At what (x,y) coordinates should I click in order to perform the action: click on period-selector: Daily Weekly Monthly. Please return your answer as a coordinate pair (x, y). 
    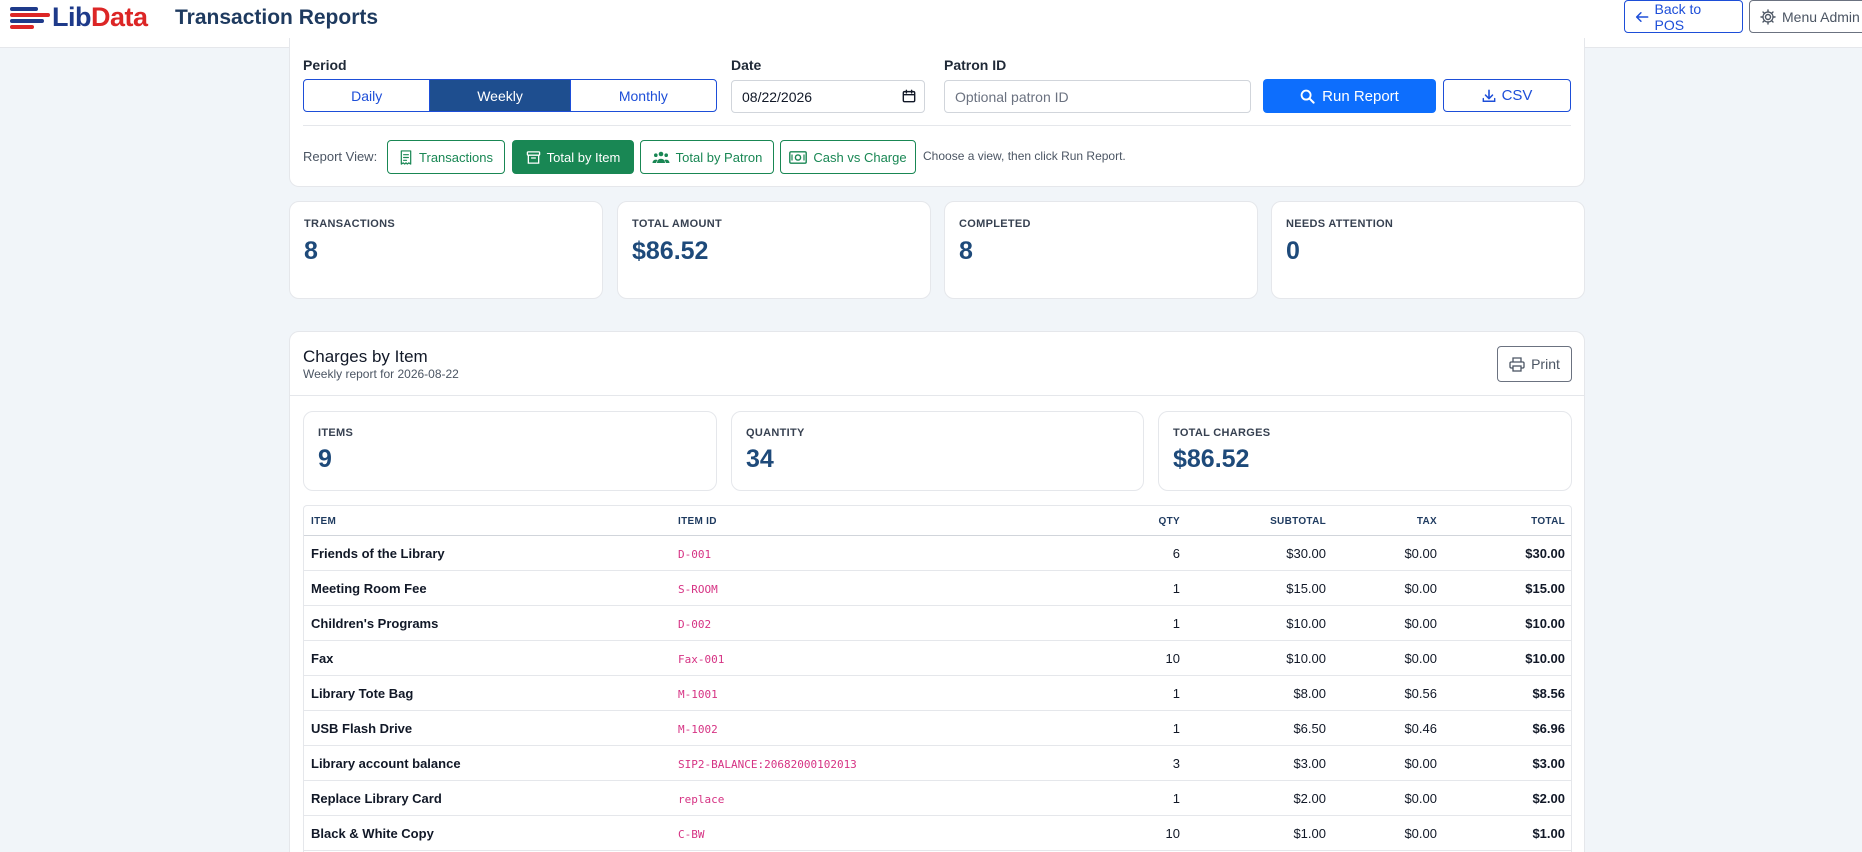
    Looking at the image, I should click on (510, 95).